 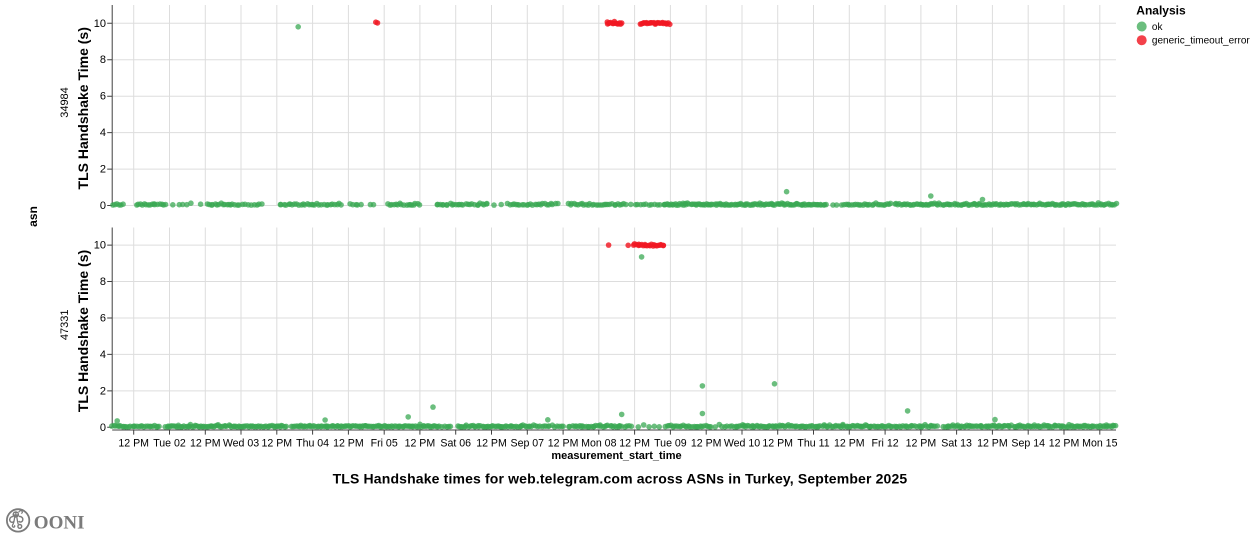 I want to click on svg-text: asn, so click(x=33, y=216).